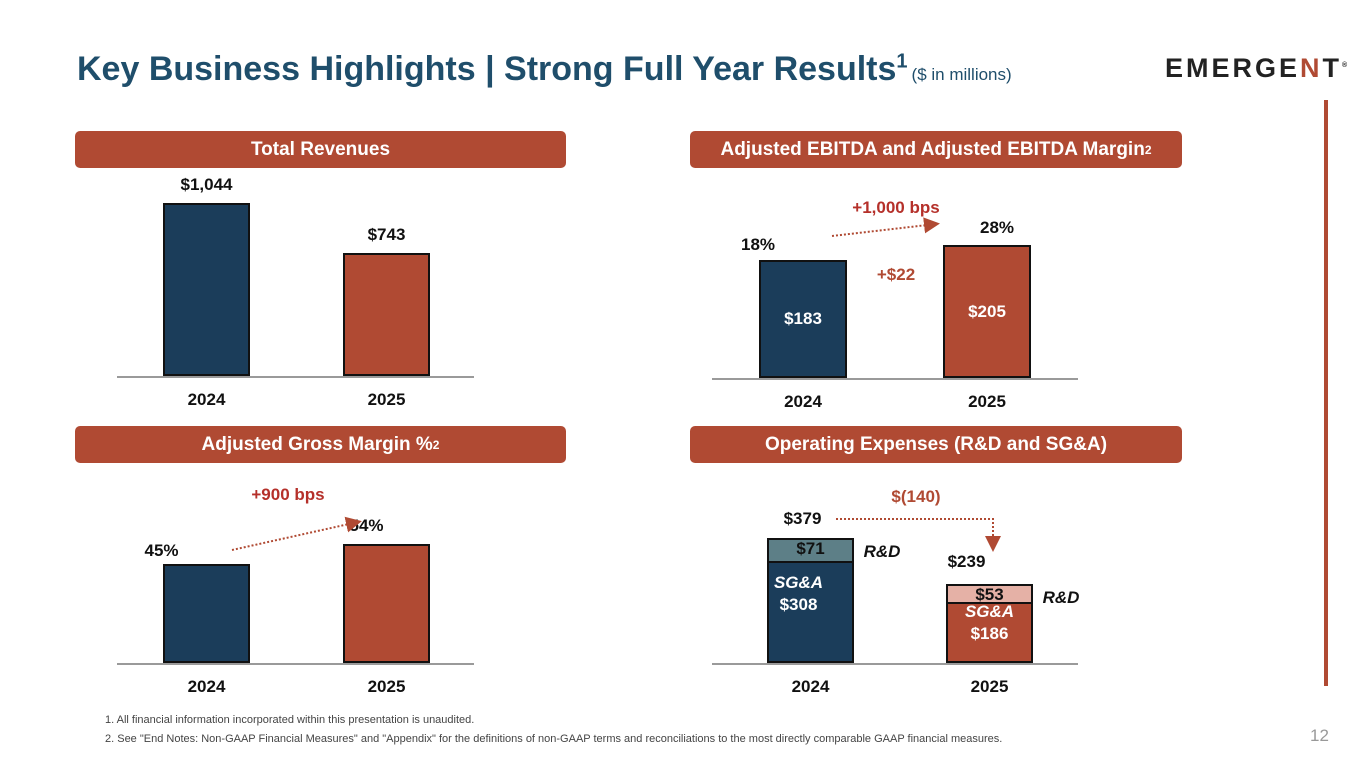 The height and width of the screenshot is (768, 1365). Describe the element at coordinates (885, 227) in the screenshot. I see `ebitda-margin-arrow` at that location.